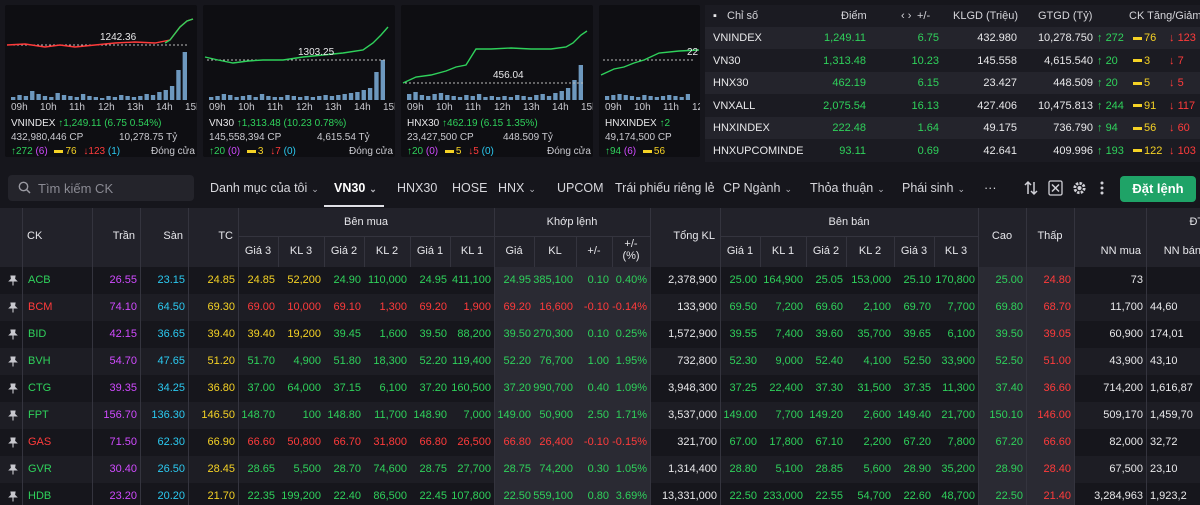 This screenshot has width=1200, height=505. Describe the element at coordinates (1079, 188) in the screenshot. I see `gear-icon` at that location.